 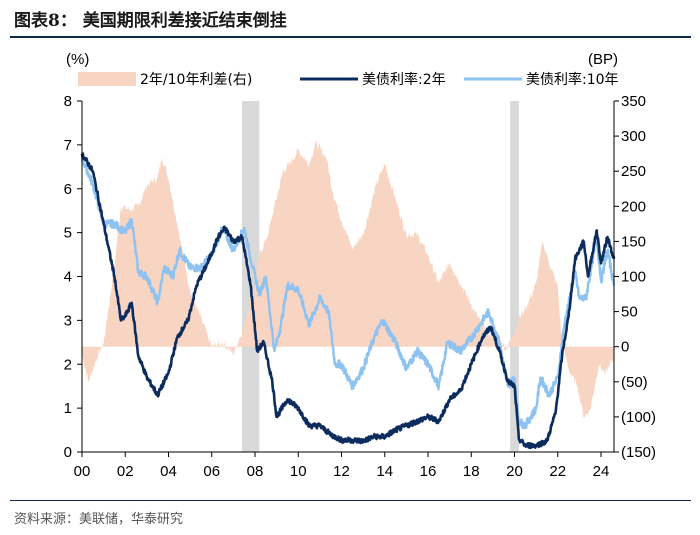 What do you see at coordinates (350, 37) in the screenshot?
I see `title-rule` at bounding box center [350, 37].